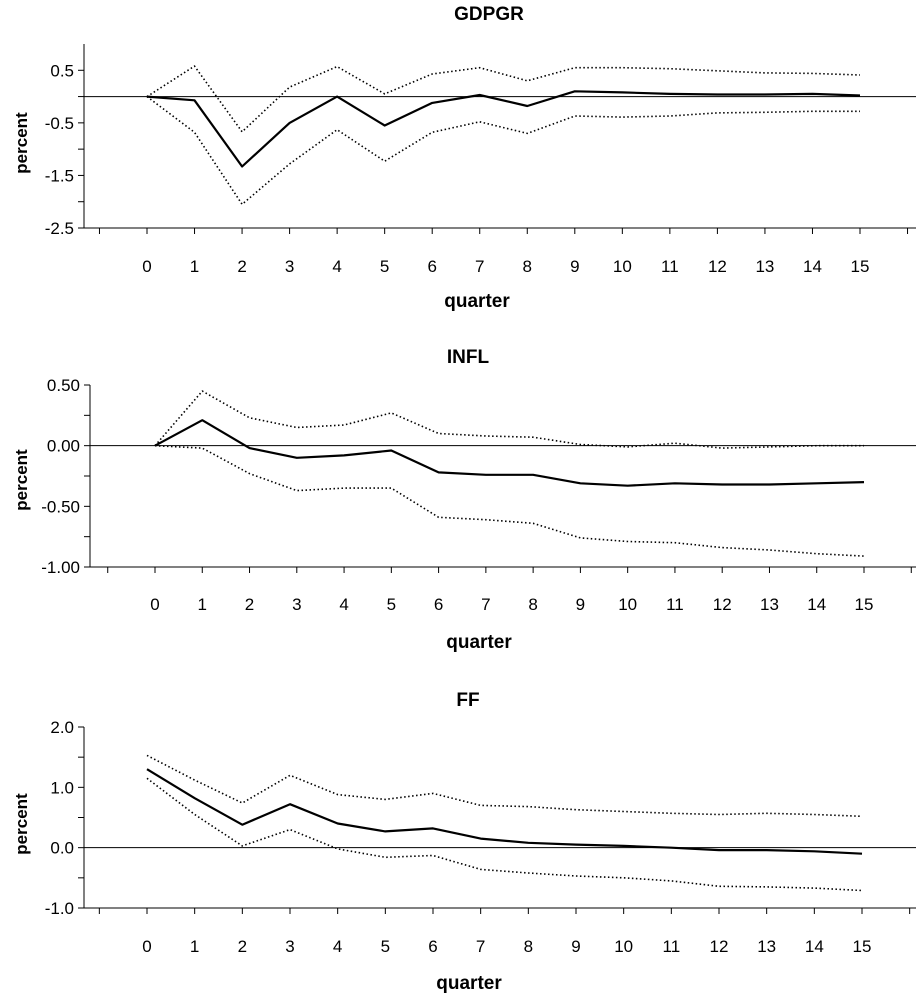 The width and height of the screenshot is (918, 1000). I want to click on infl-x-tick-label: 5, so click(391, 604).